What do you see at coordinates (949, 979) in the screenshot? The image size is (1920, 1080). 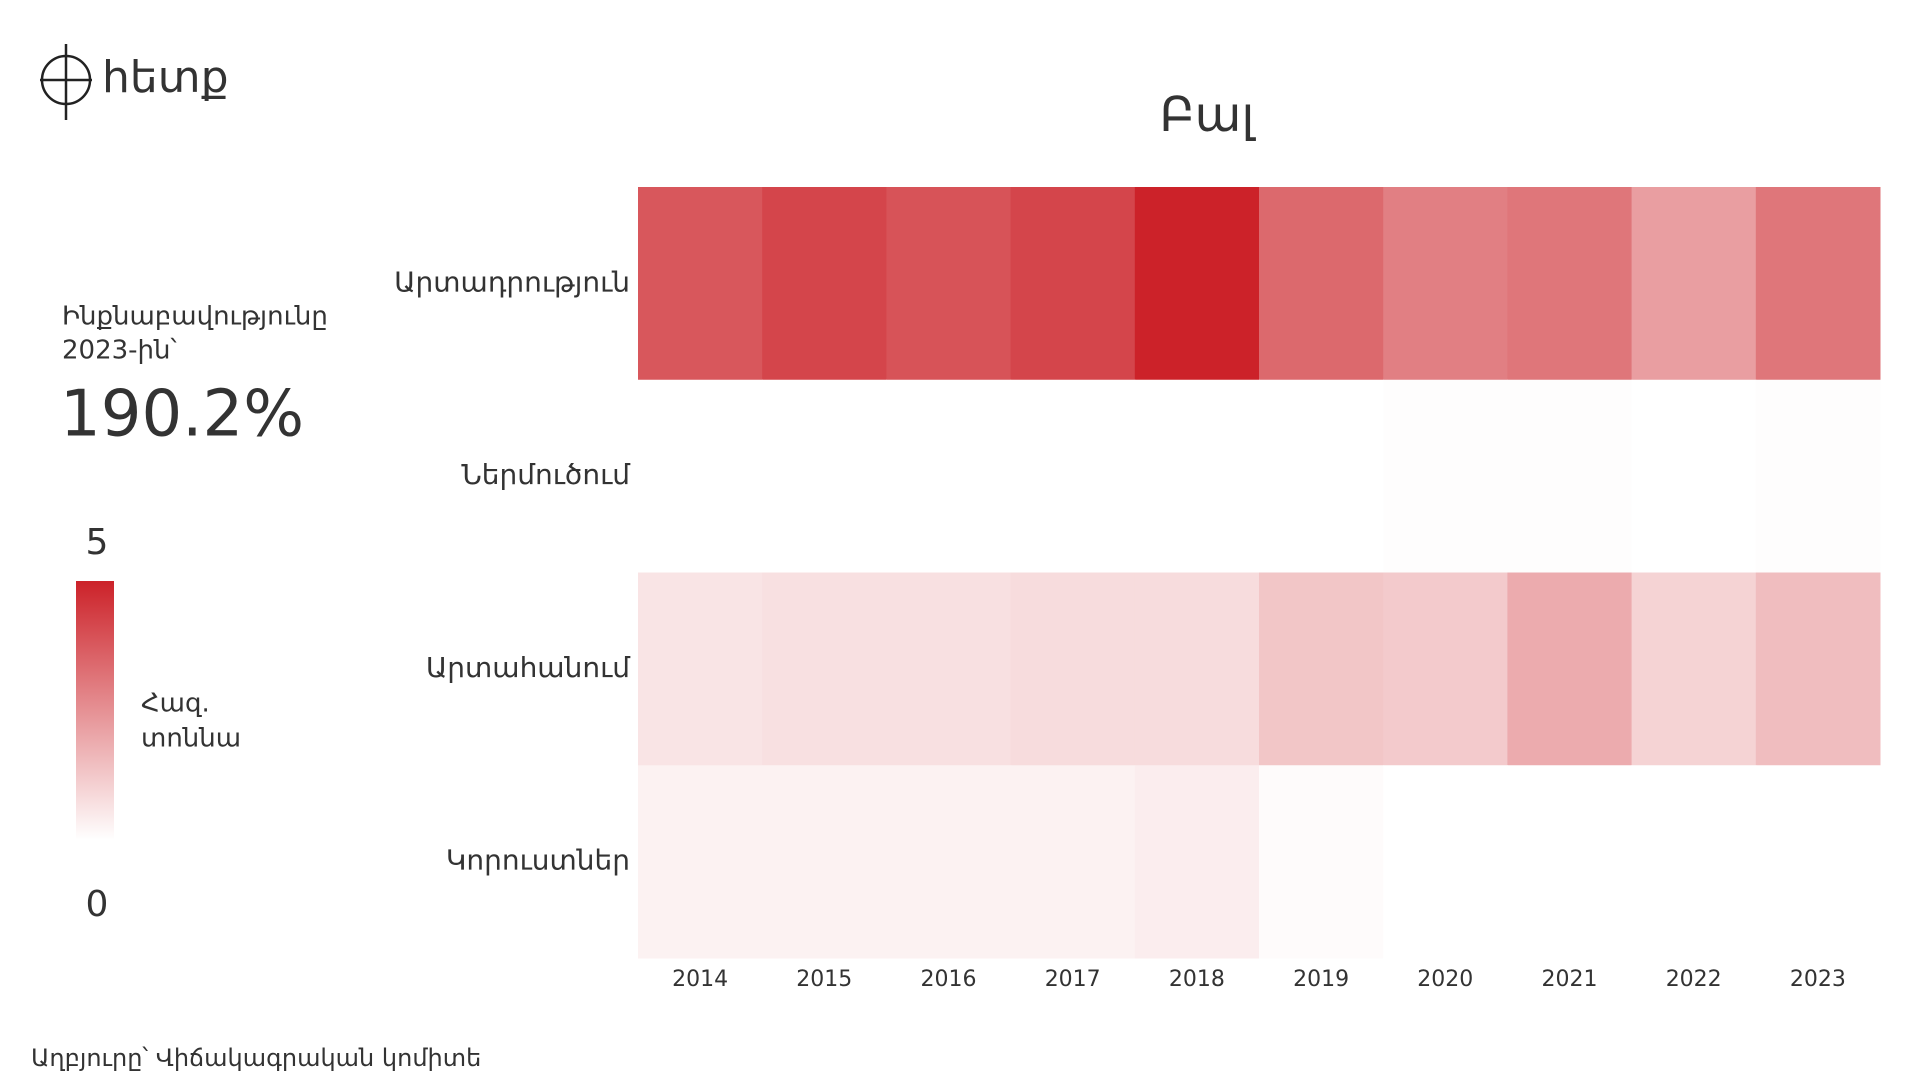 I see `x-tick-label: 2016` at bounding box center [949, 979].